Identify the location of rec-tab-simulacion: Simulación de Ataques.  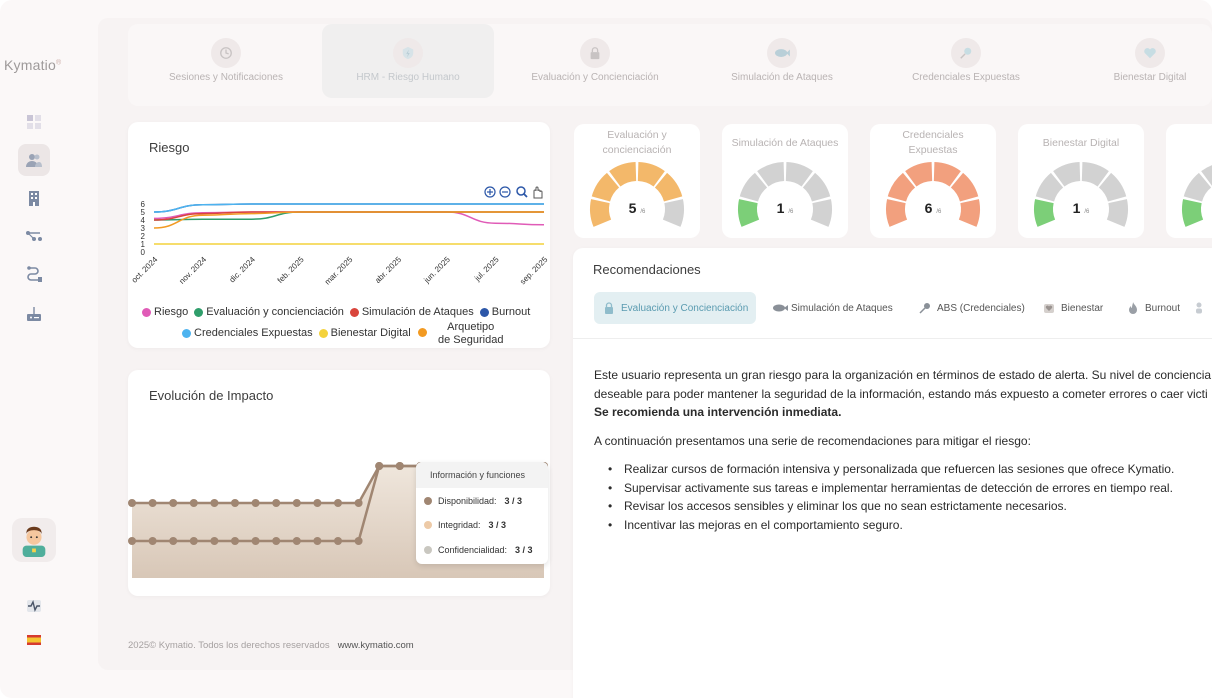
(832, 308).